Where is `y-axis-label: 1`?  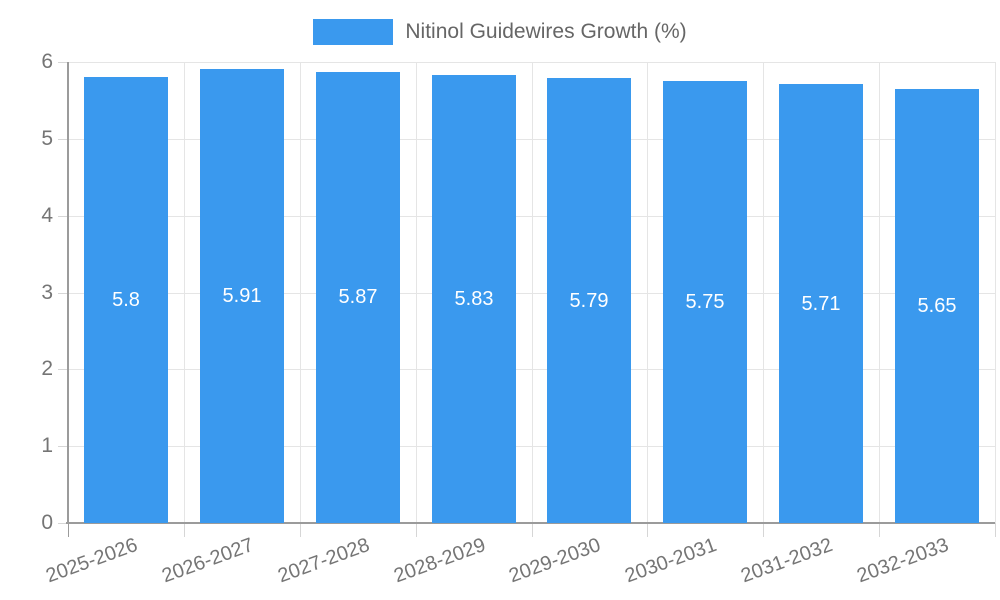
y-axis-label: 1 is located at coordinates (47, 445).